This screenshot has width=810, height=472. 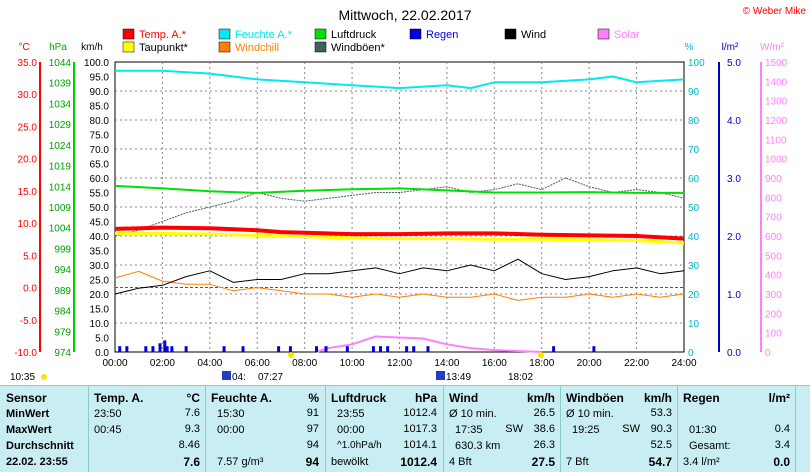 What do you see at coordinates (102, 339) in the screenshot?
I see `wind-tick-19: 5.0` at bounding box center [102, 339].